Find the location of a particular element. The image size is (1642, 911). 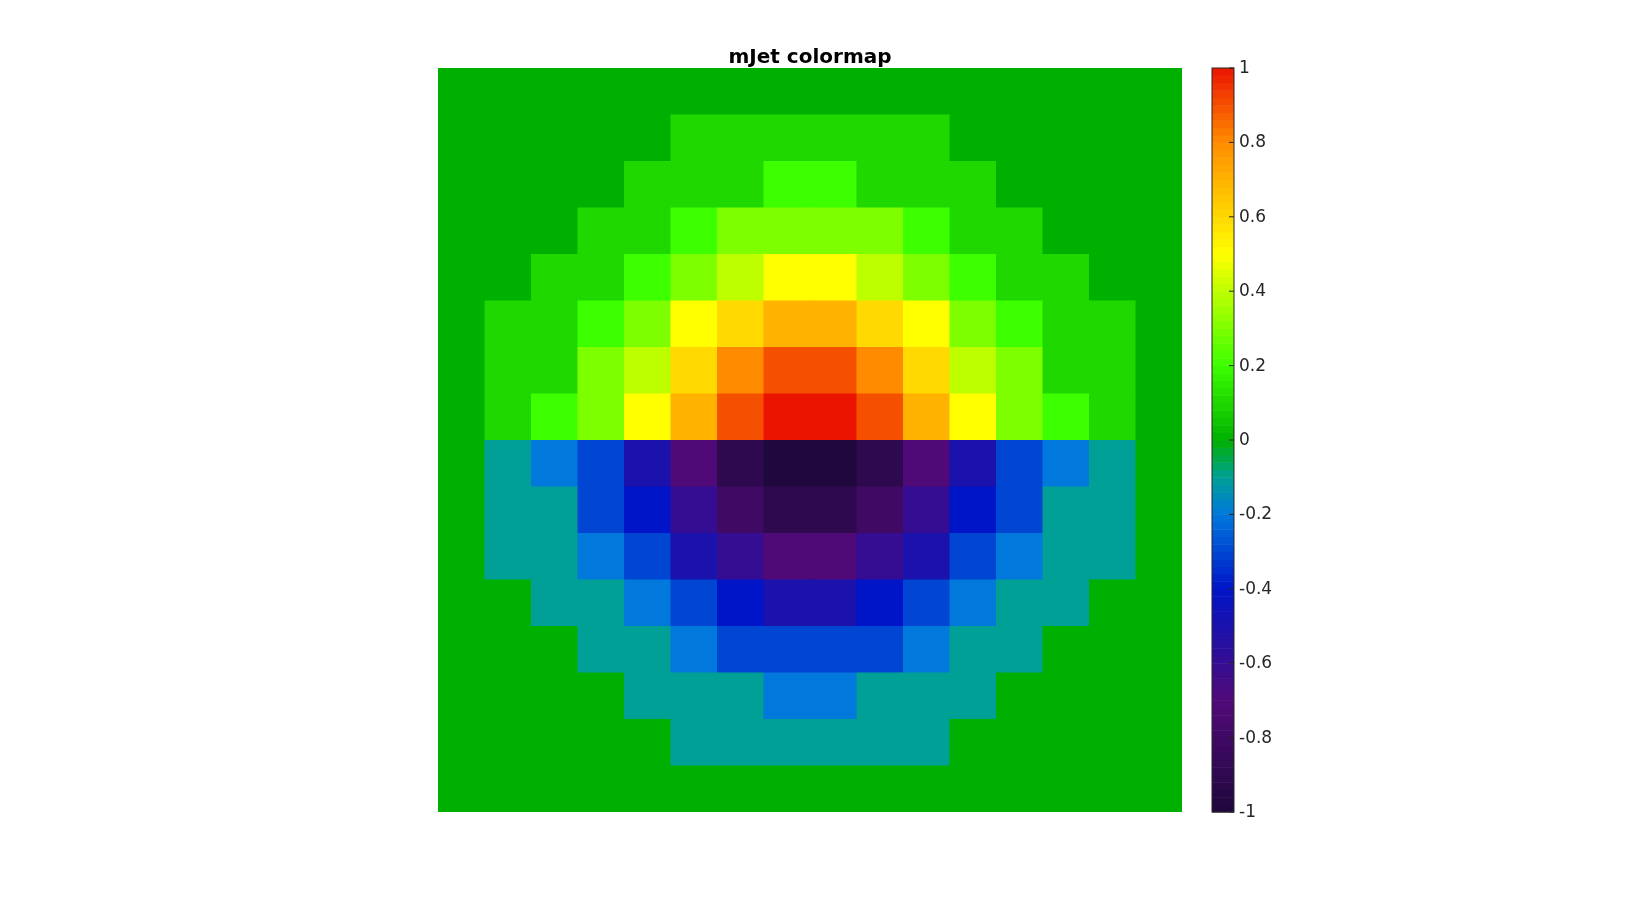

color-bar-label: 0.2 is located at coordinates (1253, 364).